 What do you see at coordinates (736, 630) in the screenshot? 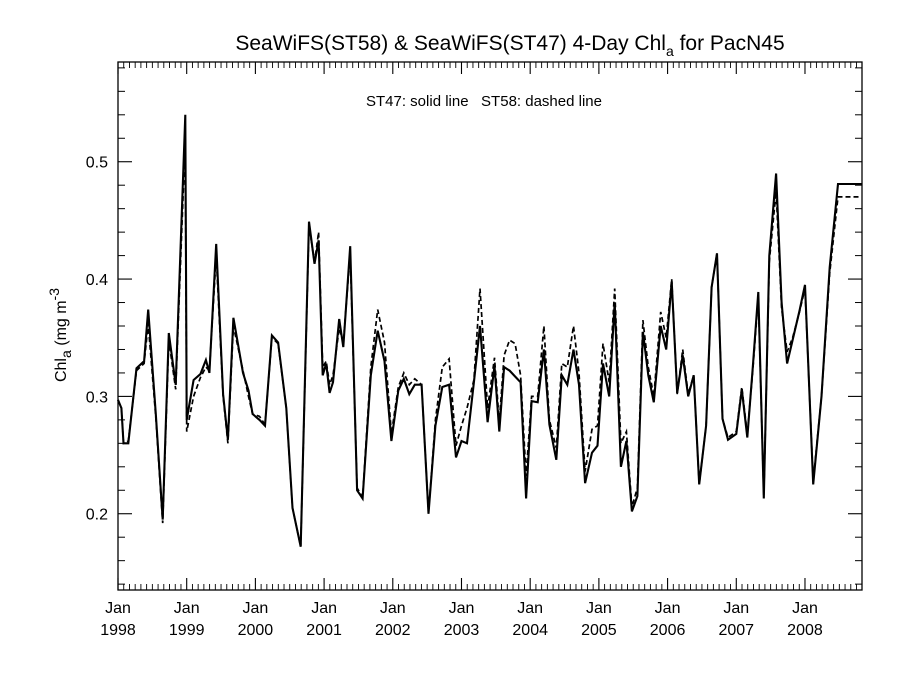
I see `x-tick-year-label: 2007` at bounding box center [736, 630].